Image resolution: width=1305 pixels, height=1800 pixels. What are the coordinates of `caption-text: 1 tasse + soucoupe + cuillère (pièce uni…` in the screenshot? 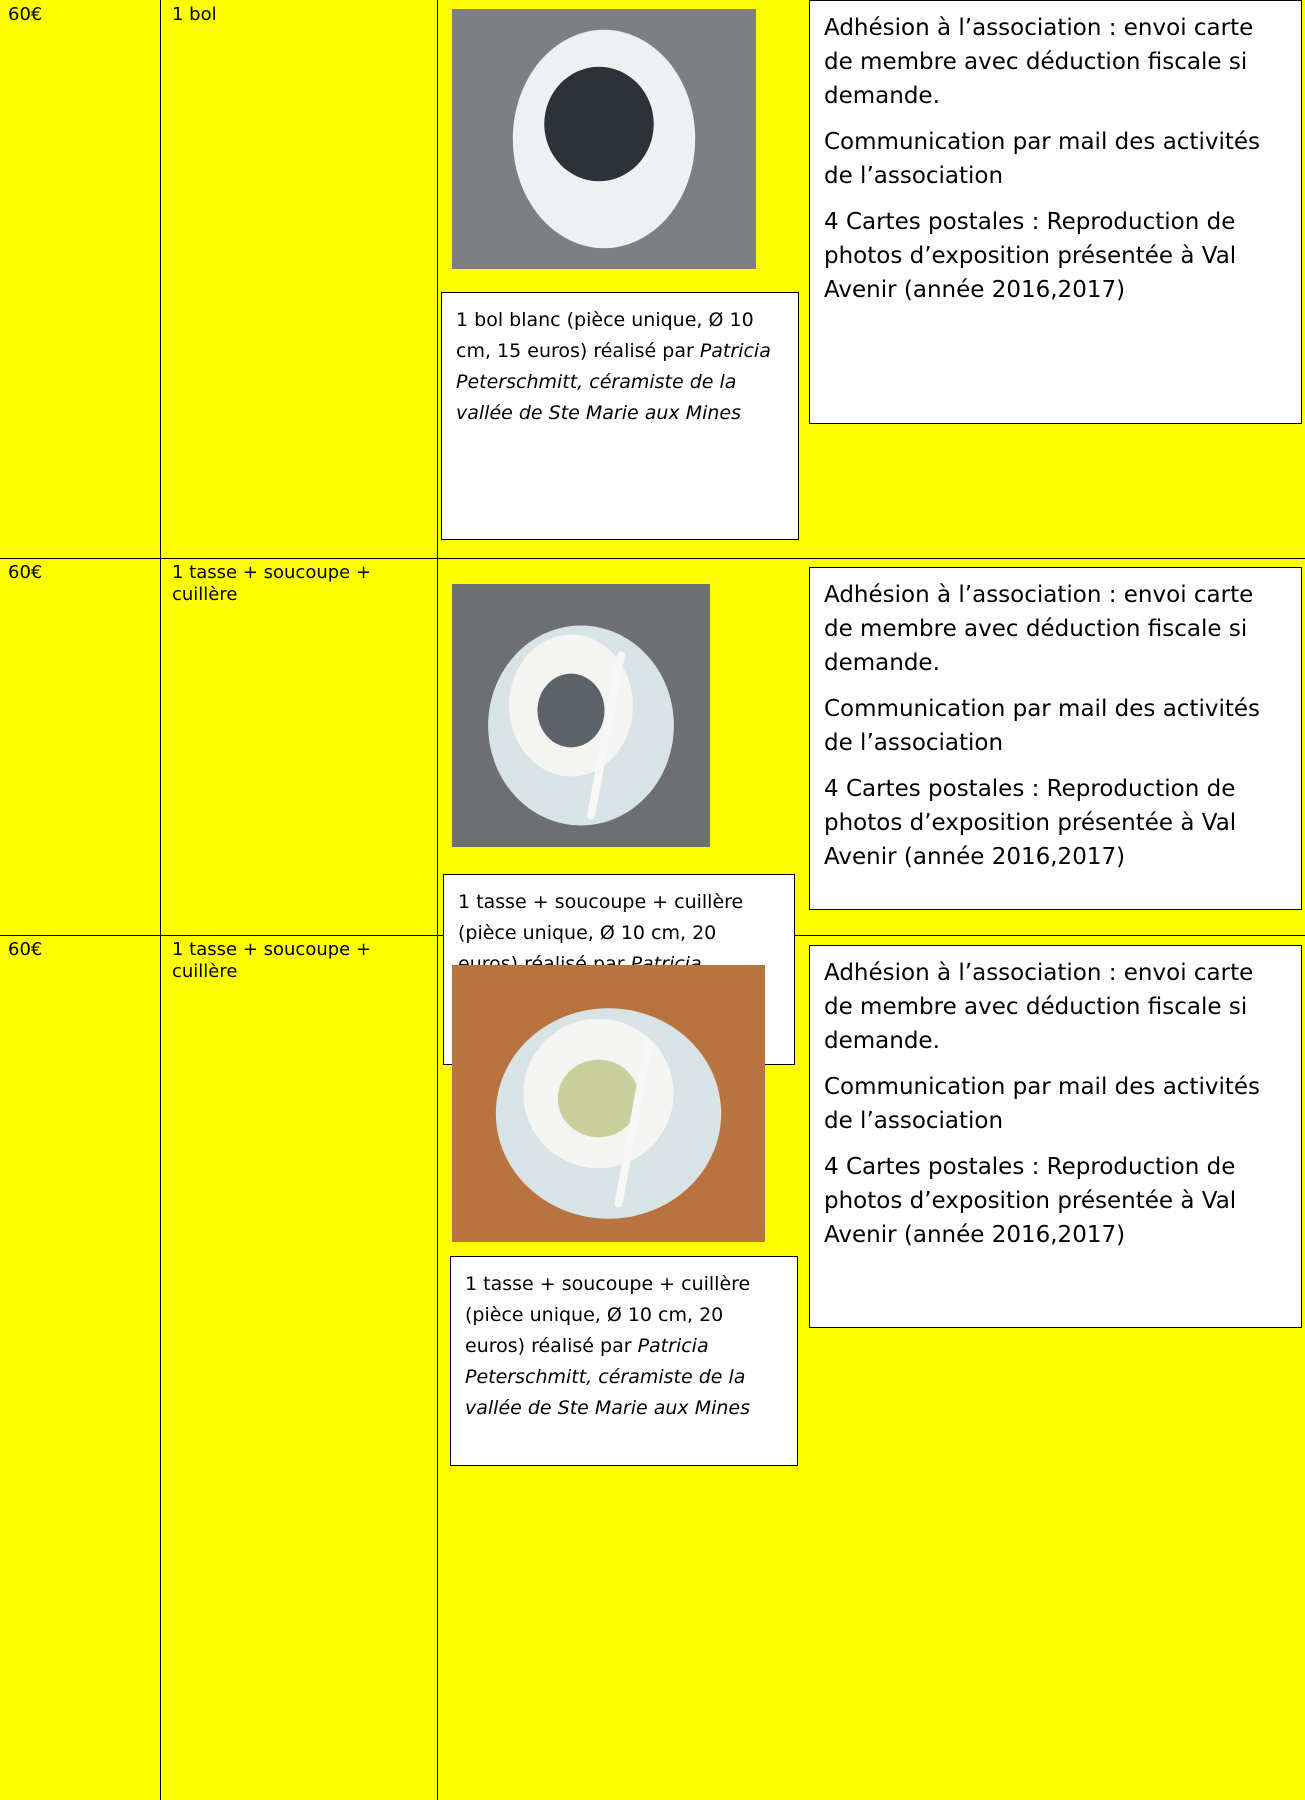 It's located at (608, 1315).